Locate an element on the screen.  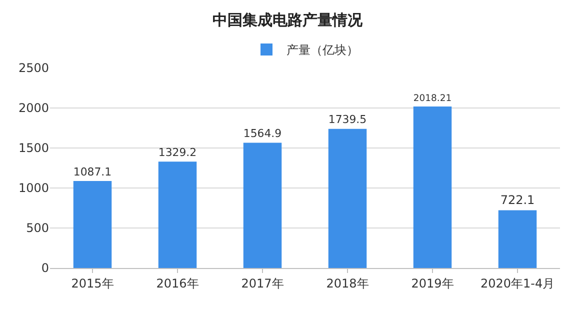
y-tick-label: 1000 is located at coordinates (33, 188).